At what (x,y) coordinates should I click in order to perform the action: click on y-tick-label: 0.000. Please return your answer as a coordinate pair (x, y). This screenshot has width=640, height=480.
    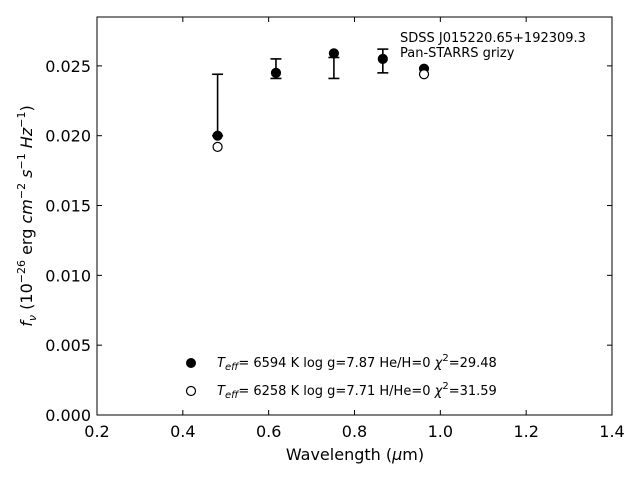
    Looking at the image, I should click on (68, 415).